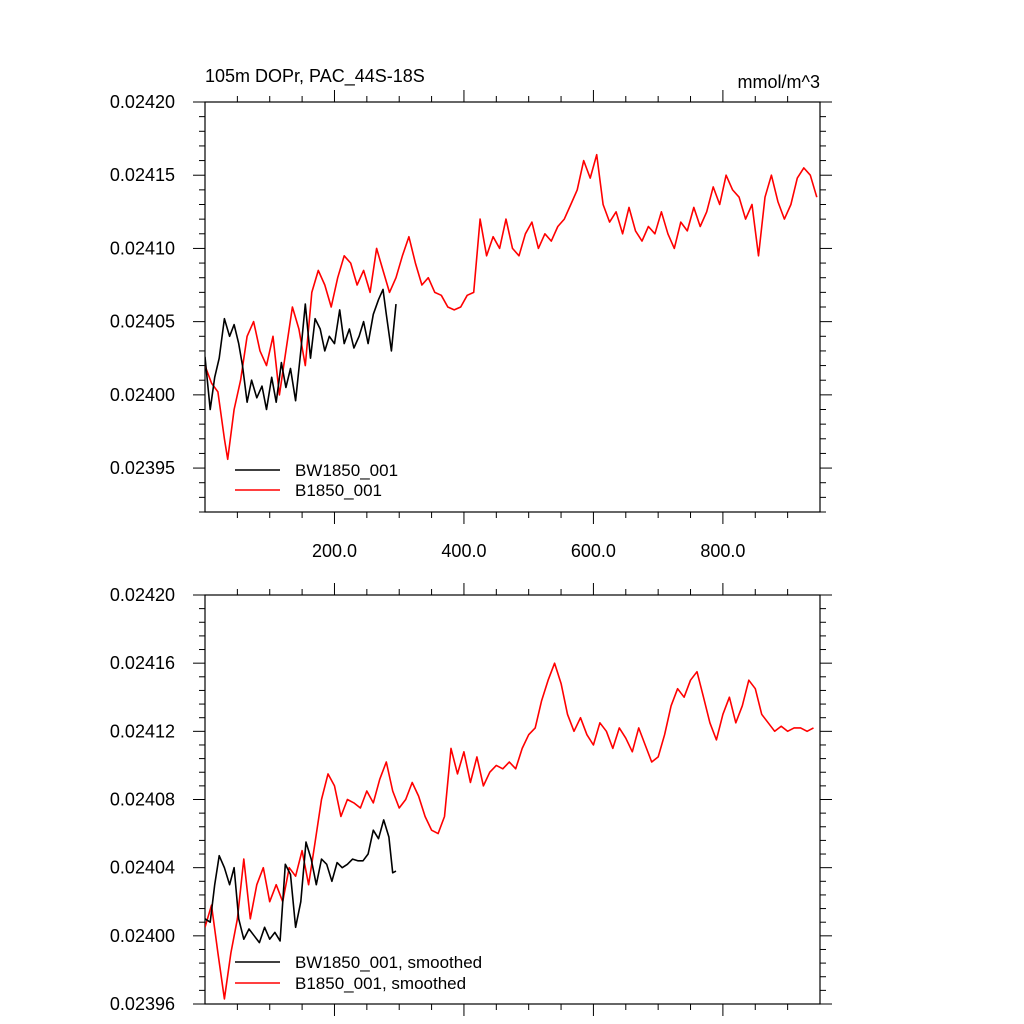 This screenshot has height=1024, width=1024. Describe the element at coordinates (142, 663) in the screenshot. I see `panel-2-y-tick-label: 0.02416` at that location.